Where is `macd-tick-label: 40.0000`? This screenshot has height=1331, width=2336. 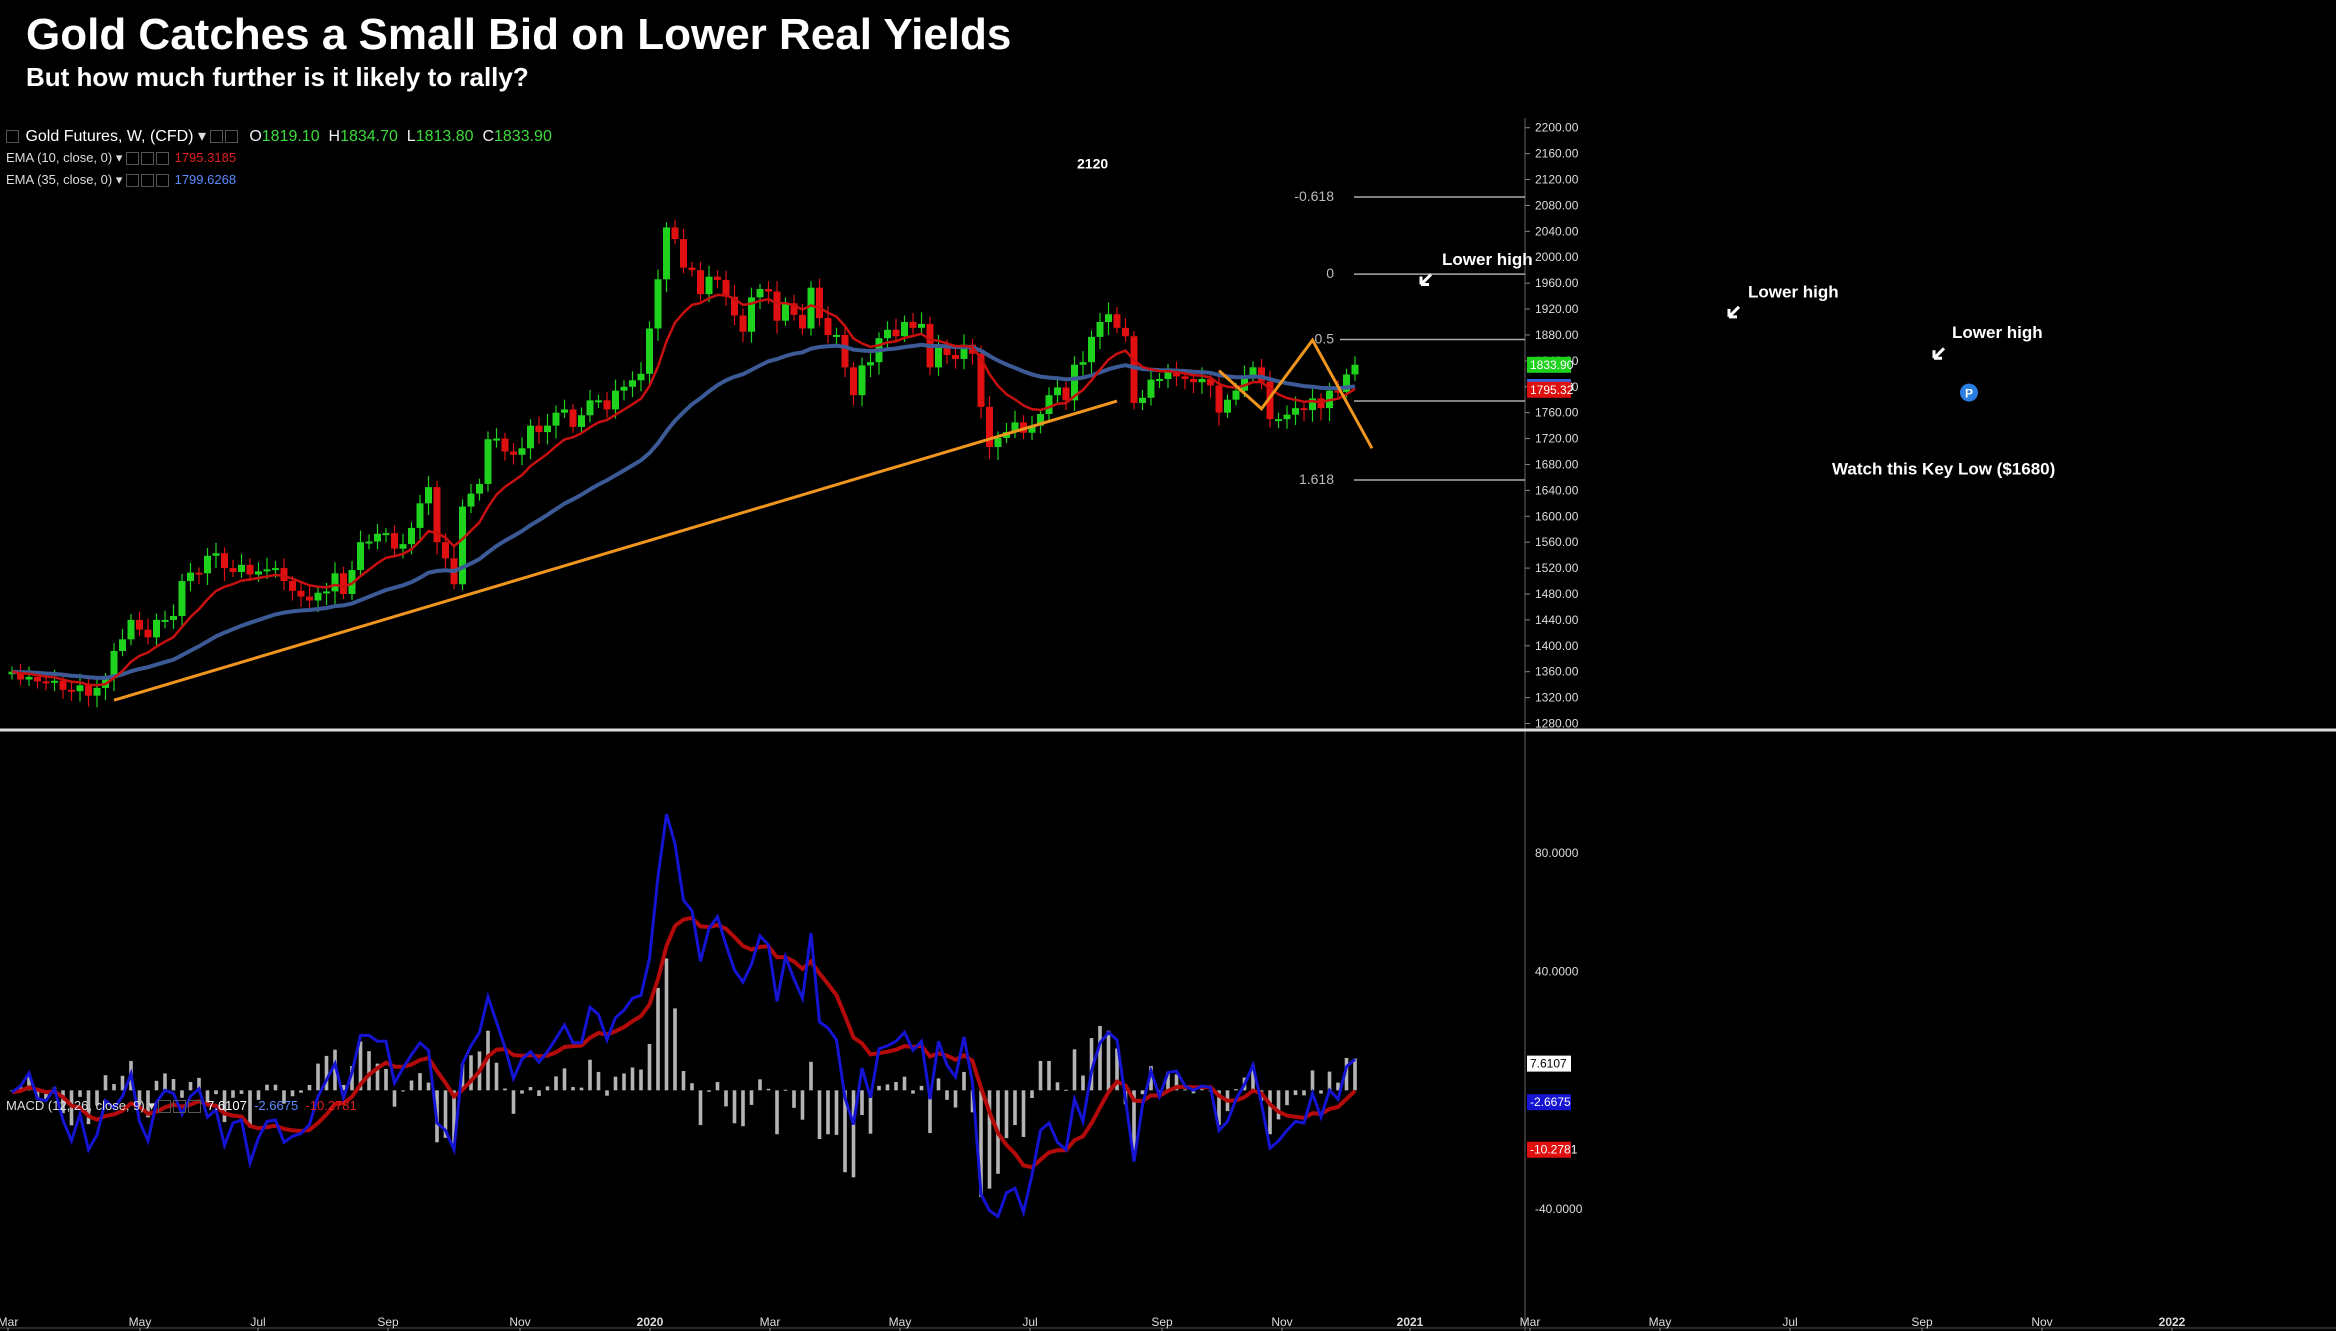 macd-tick-label: 40.0000 is located at coordinates (1557, 972).